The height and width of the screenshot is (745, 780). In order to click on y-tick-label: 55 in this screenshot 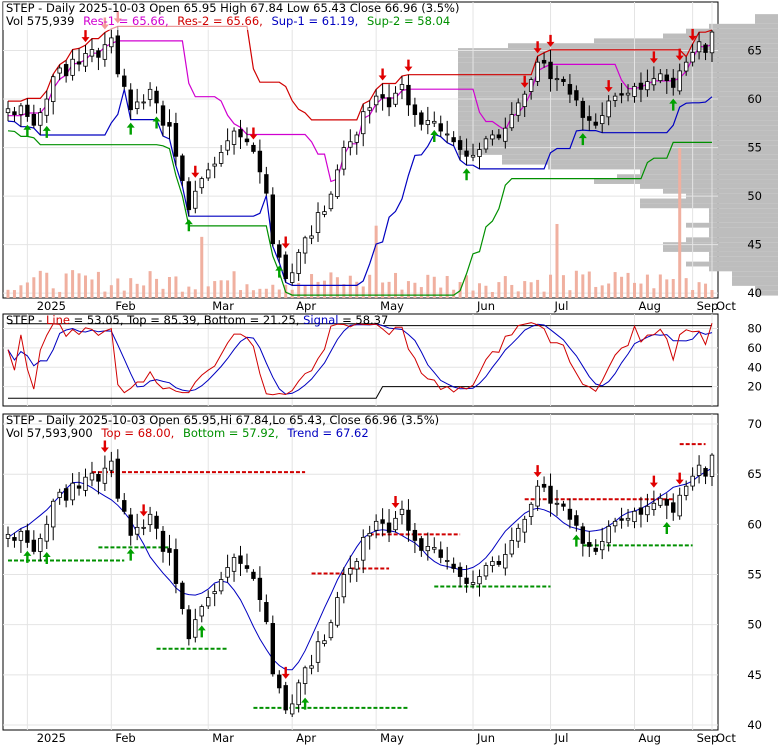, I will do `click(754, 575)`.